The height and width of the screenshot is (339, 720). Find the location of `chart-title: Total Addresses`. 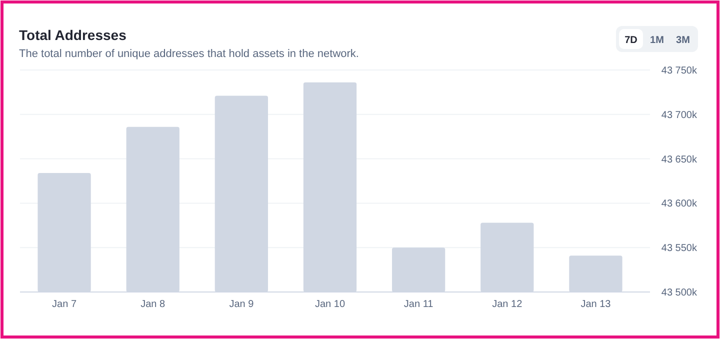

chart-title: Total Addresses is located at coordinates (73, 35).